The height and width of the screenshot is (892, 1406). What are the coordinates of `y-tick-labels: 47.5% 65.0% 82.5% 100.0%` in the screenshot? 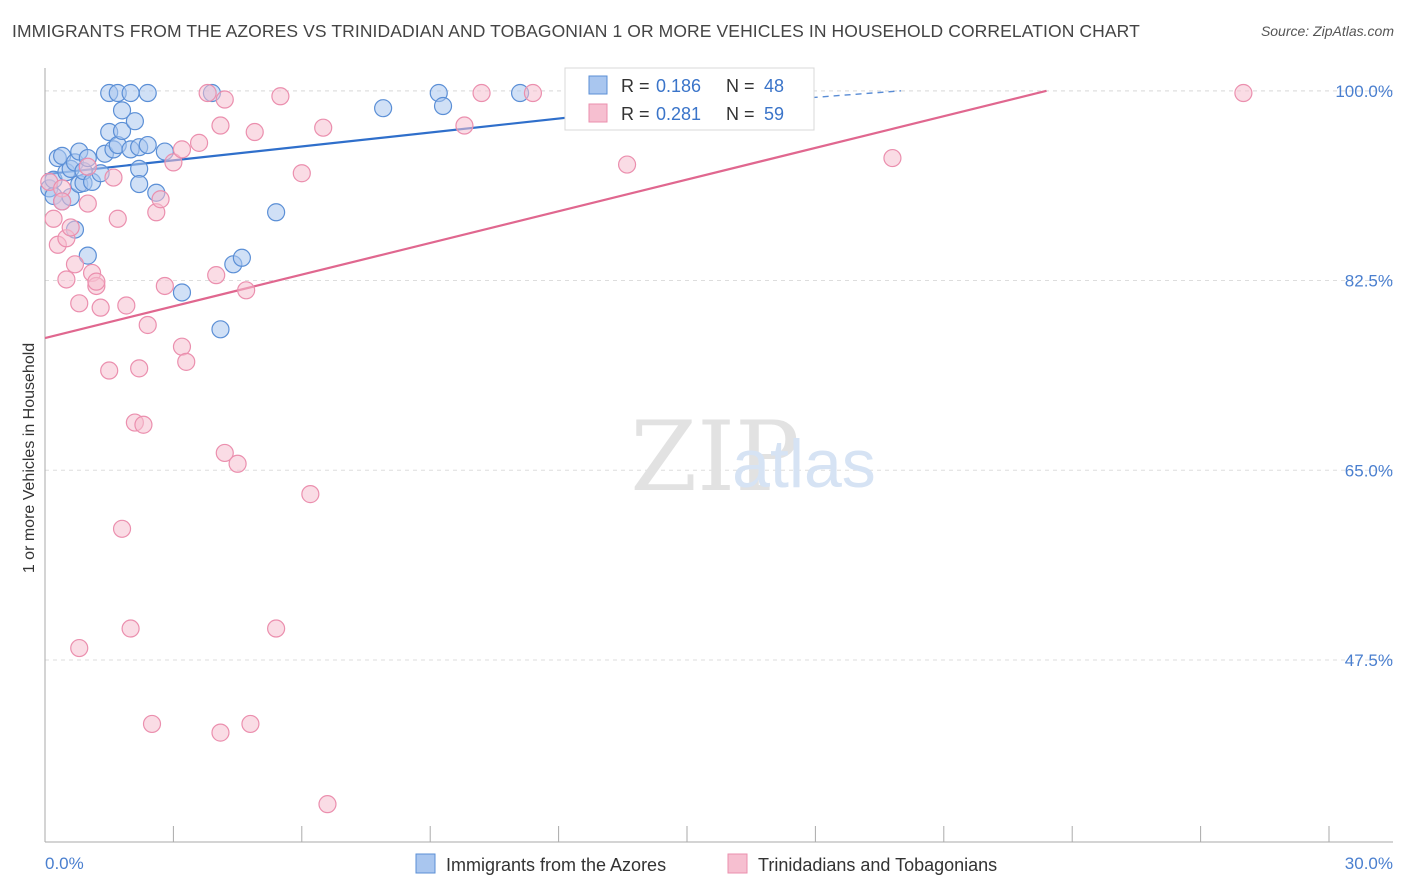 It's located at (1364, 376).